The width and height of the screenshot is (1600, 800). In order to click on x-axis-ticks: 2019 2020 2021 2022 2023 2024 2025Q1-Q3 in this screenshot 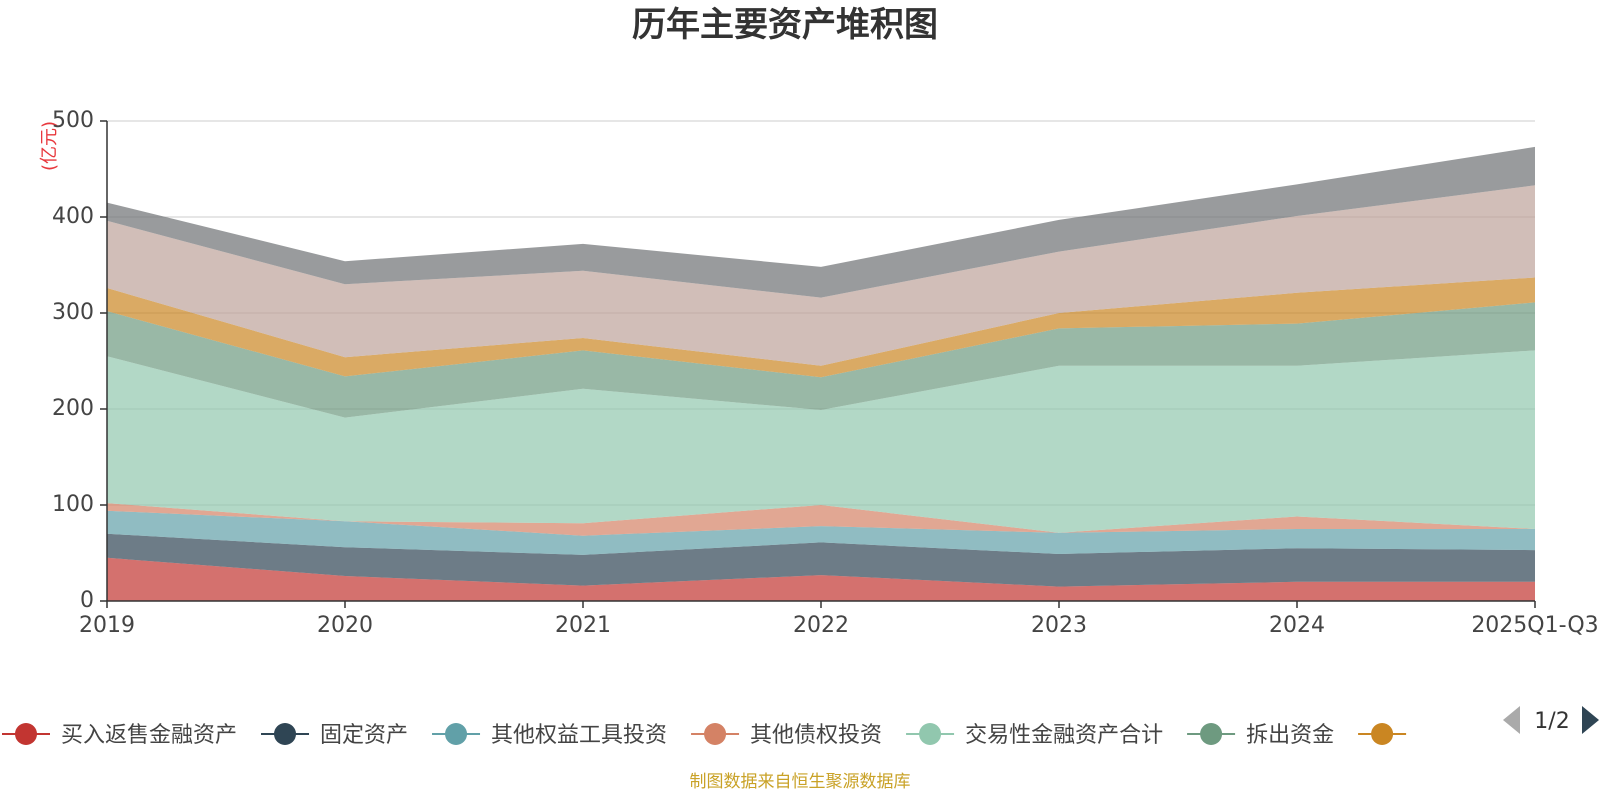, I will do `click(839, 619)`.